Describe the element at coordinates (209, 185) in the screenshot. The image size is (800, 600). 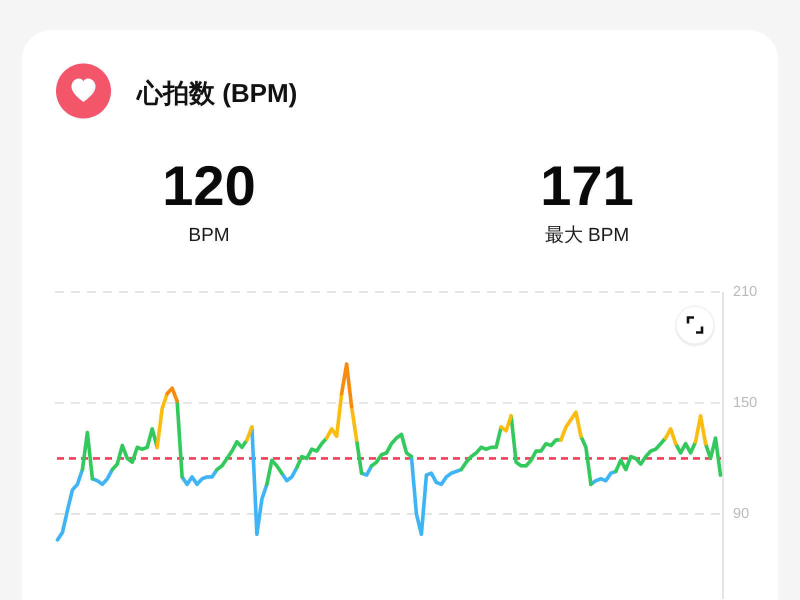
I see `annotation: 120` at that location.